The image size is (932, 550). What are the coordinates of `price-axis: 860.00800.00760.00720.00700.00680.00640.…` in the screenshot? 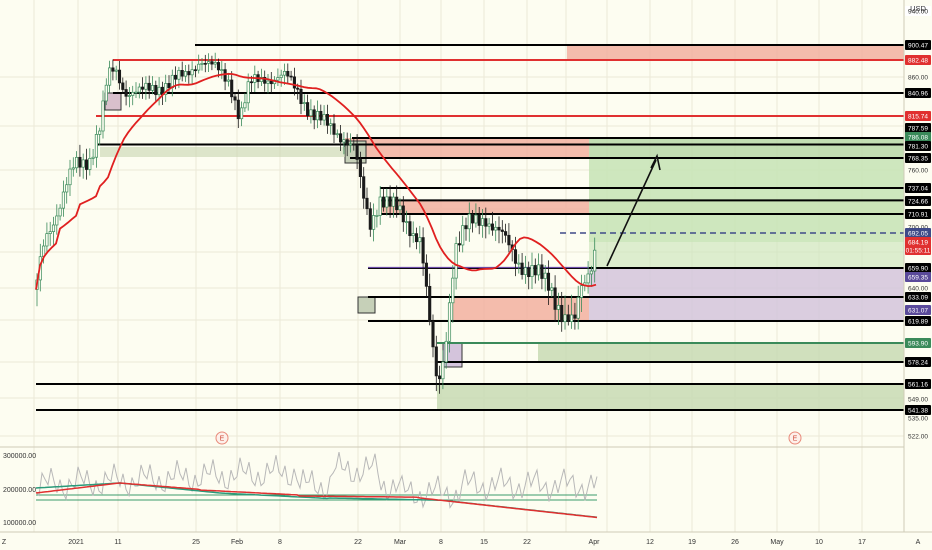 It's located at (917, 275).